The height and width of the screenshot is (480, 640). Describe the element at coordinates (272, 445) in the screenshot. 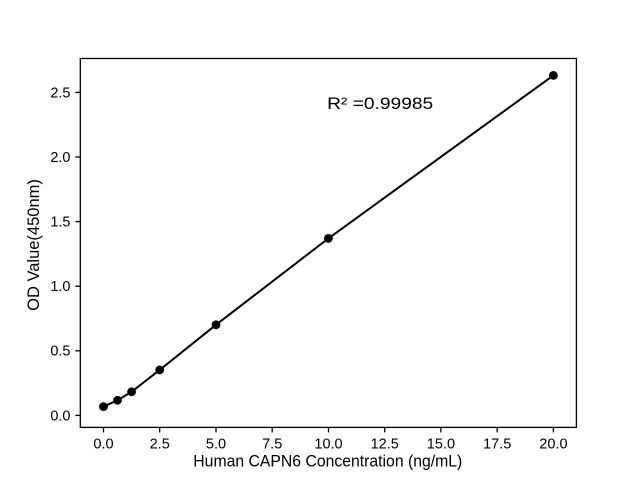

I see `svg-text: 7.5` at that location.